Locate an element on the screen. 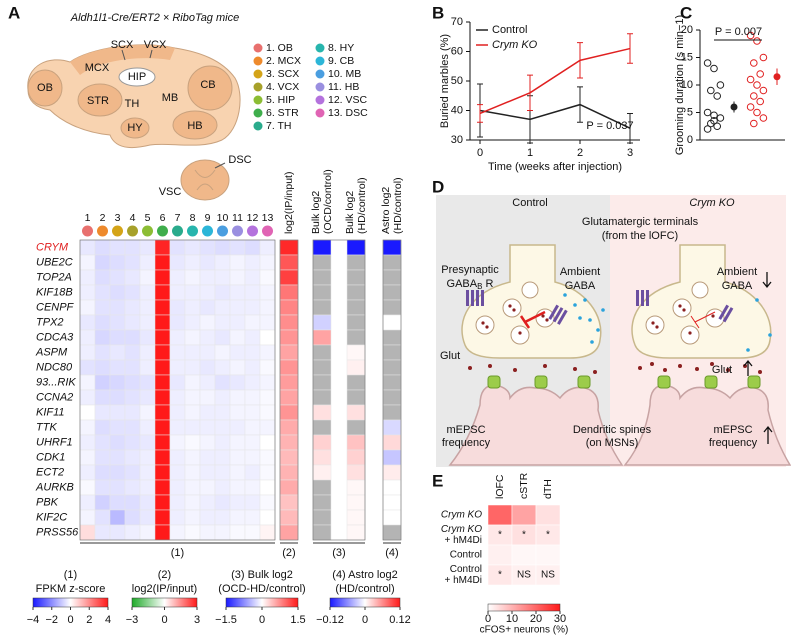 The height and width of the screenshot is (639, 791). label: R is located at coordinates (487, 284).